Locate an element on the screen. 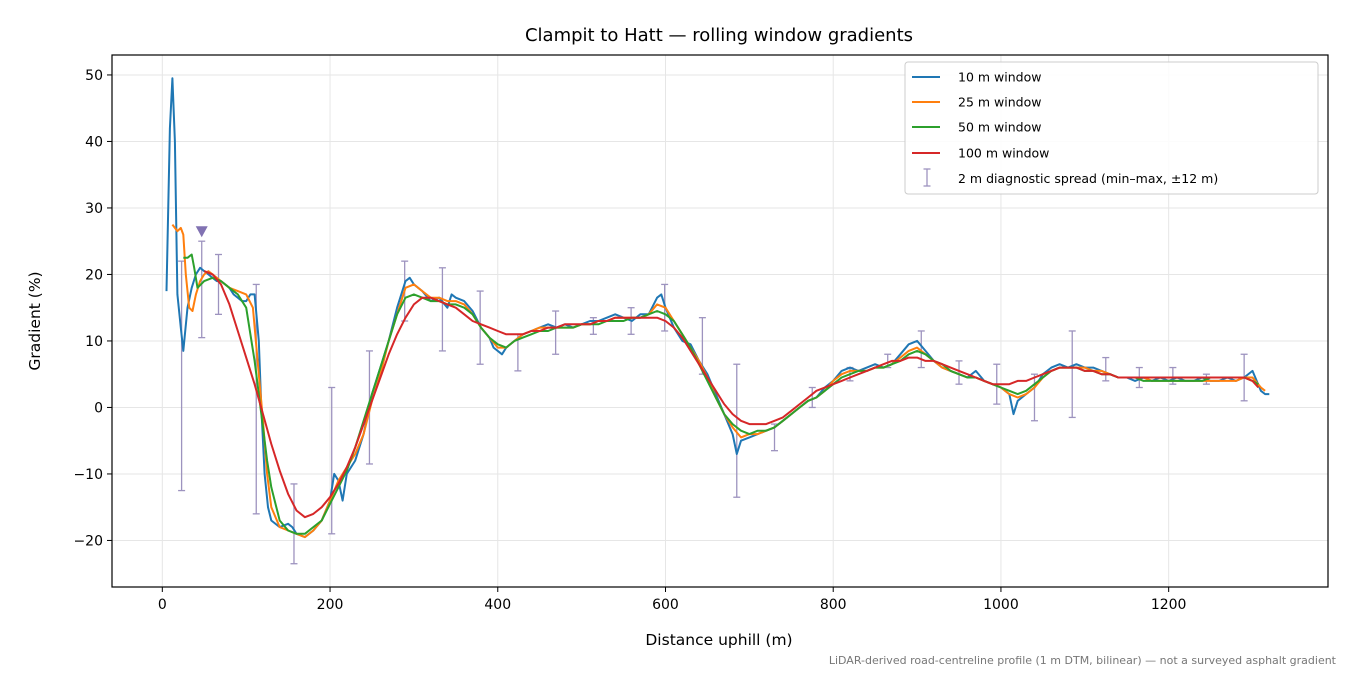 The image size is (1350, 675). x-tick-label-800: 800 is located at coordinates (833, 605).